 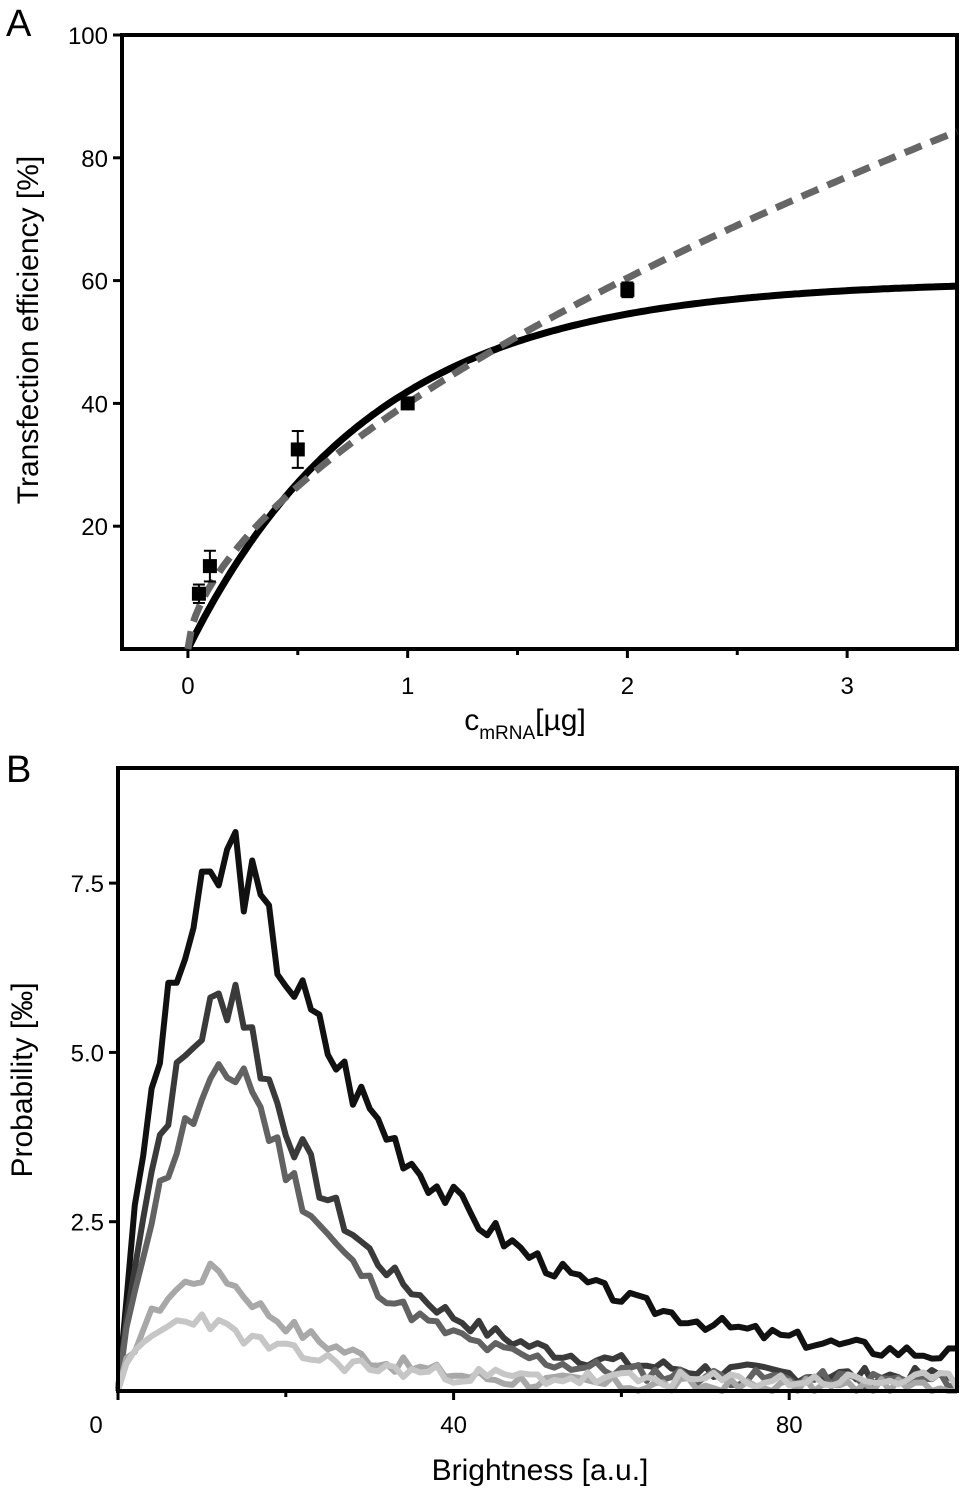 What do you see at coordinates (19, 24) in the screenshot?
I see `panel-a-letter: A` at bounding box center [19, 24].